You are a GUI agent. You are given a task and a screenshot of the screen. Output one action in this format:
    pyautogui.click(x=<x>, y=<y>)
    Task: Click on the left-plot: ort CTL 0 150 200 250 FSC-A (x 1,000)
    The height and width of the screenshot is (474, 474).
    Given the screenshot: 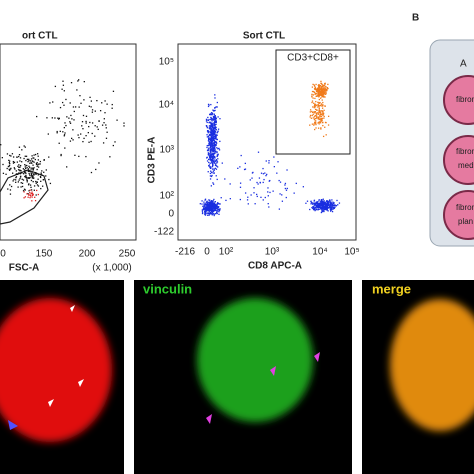 What is the action you would take?
    pyautogui.click(x=68, y=152)
    